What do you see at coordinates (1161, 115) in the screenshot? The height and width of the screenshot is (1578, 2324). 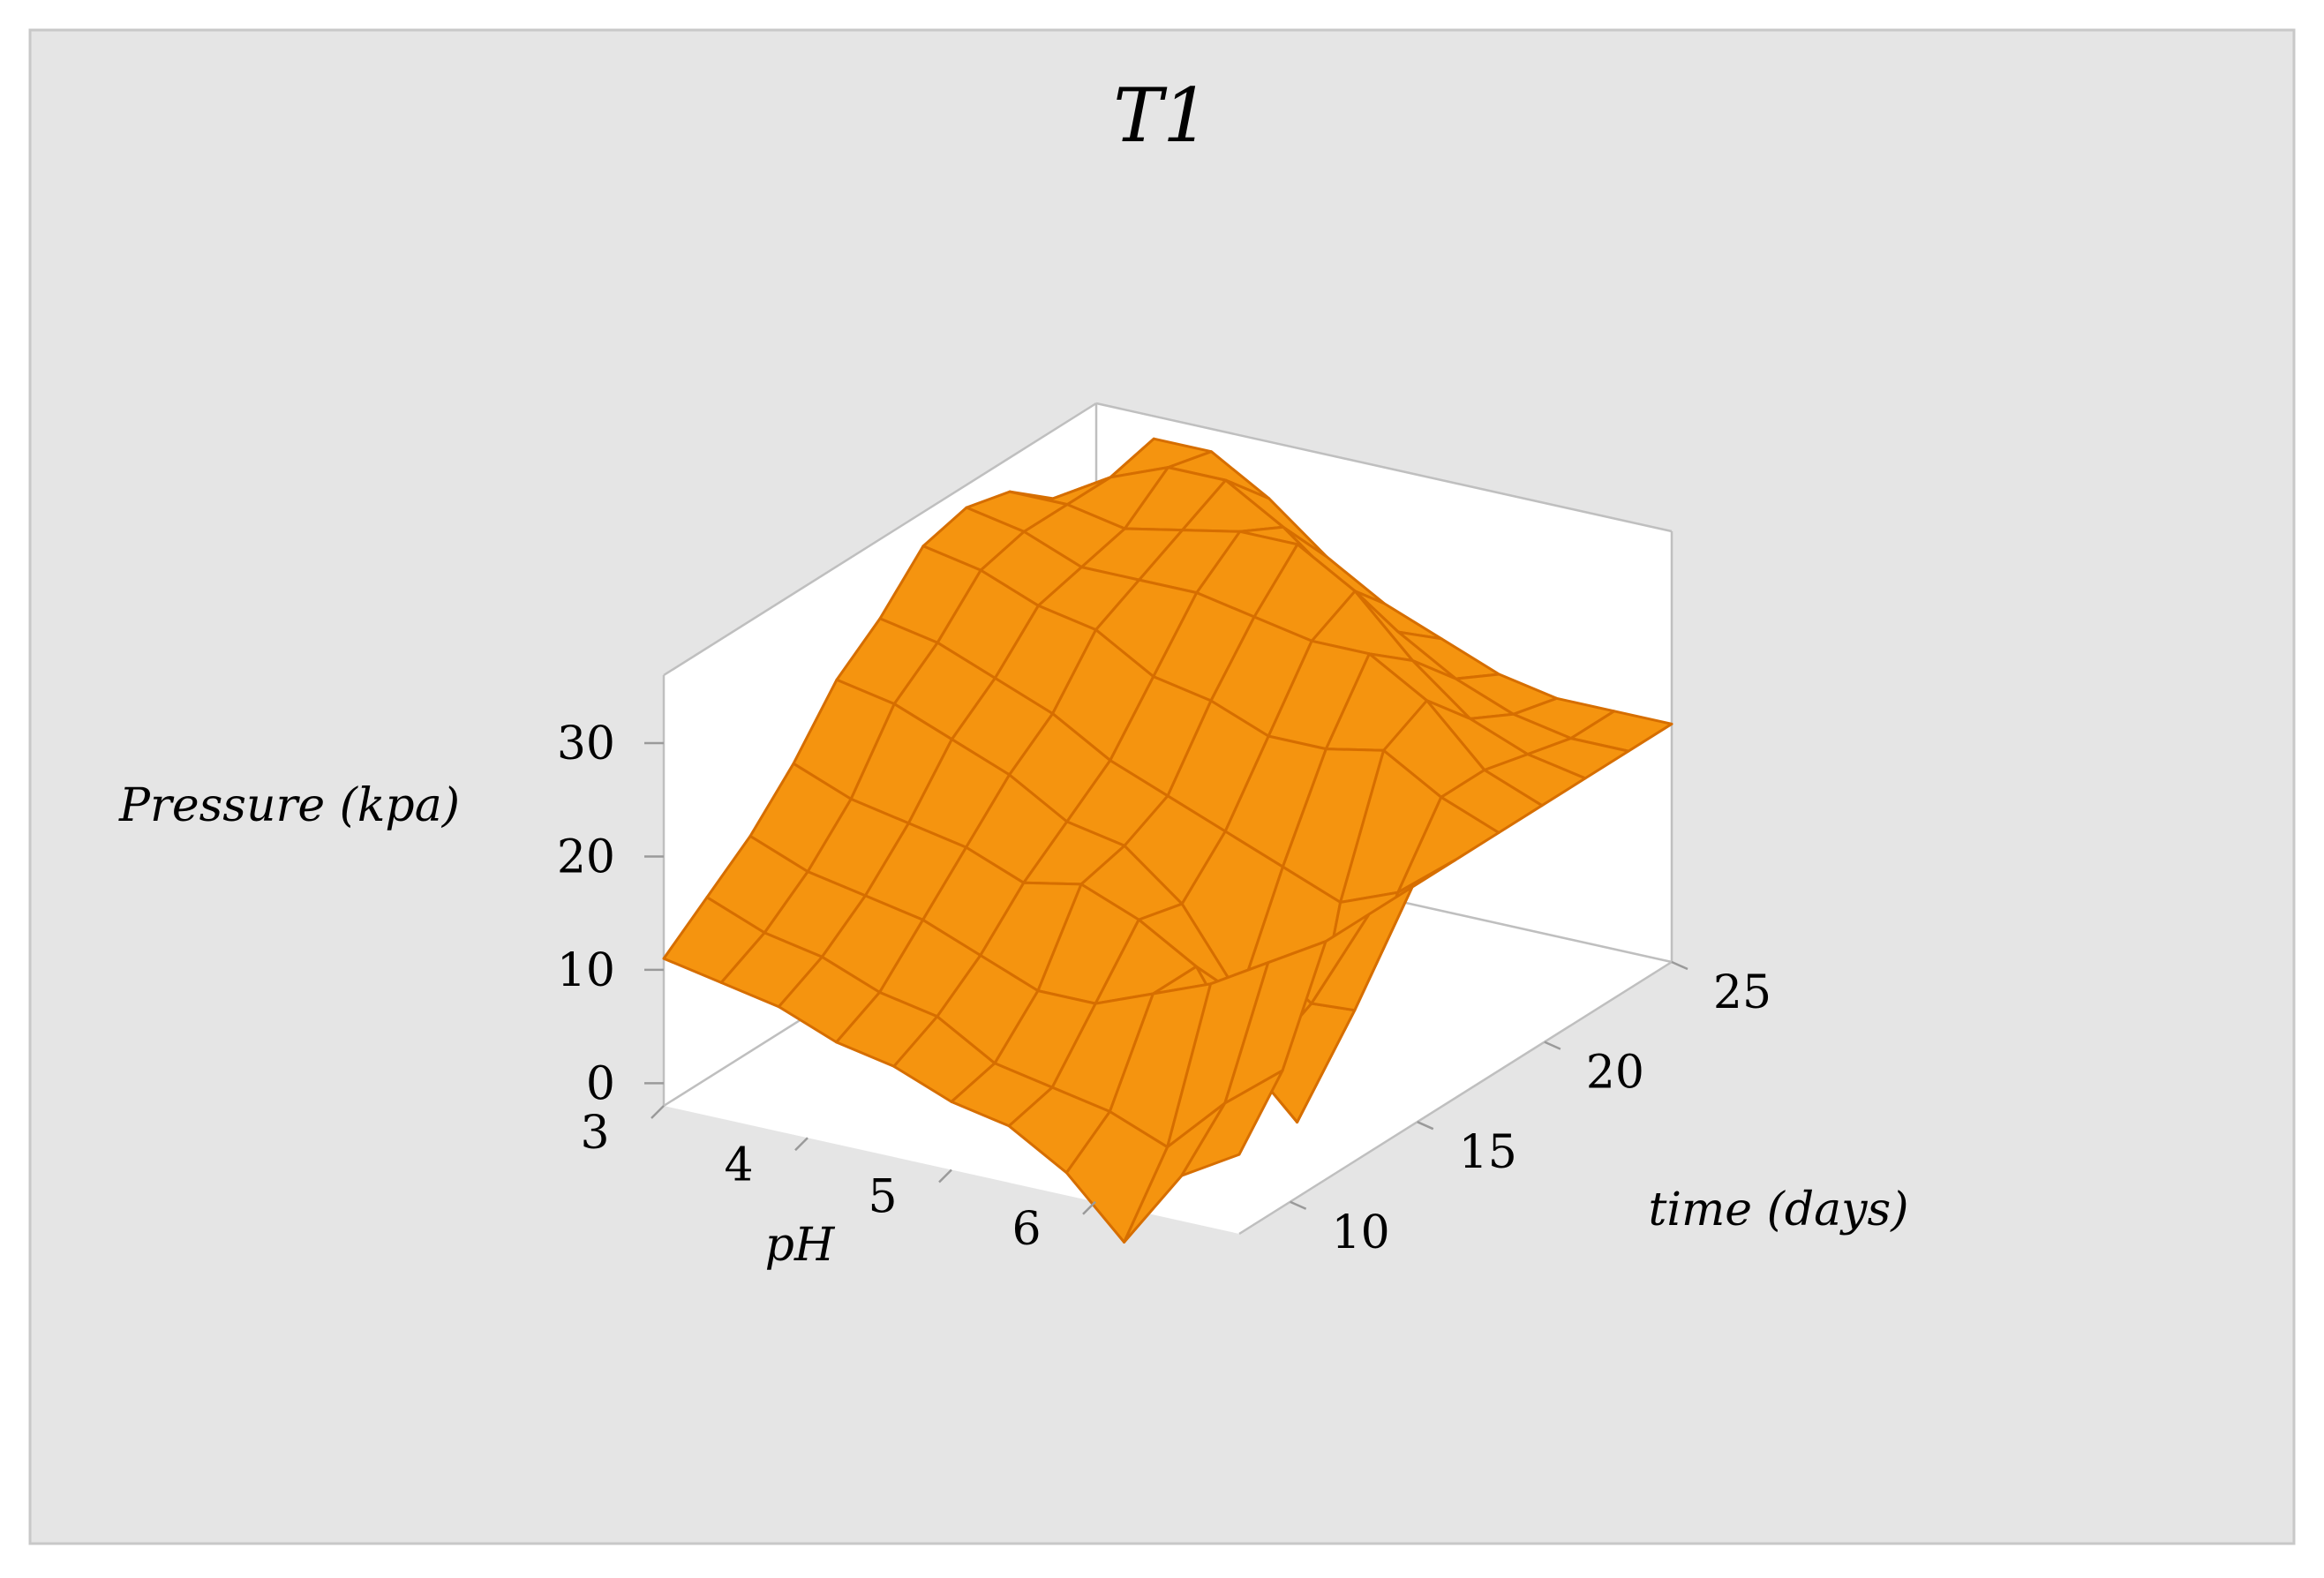 I see `chart-title: T1` at bounding box center [1161, 115].